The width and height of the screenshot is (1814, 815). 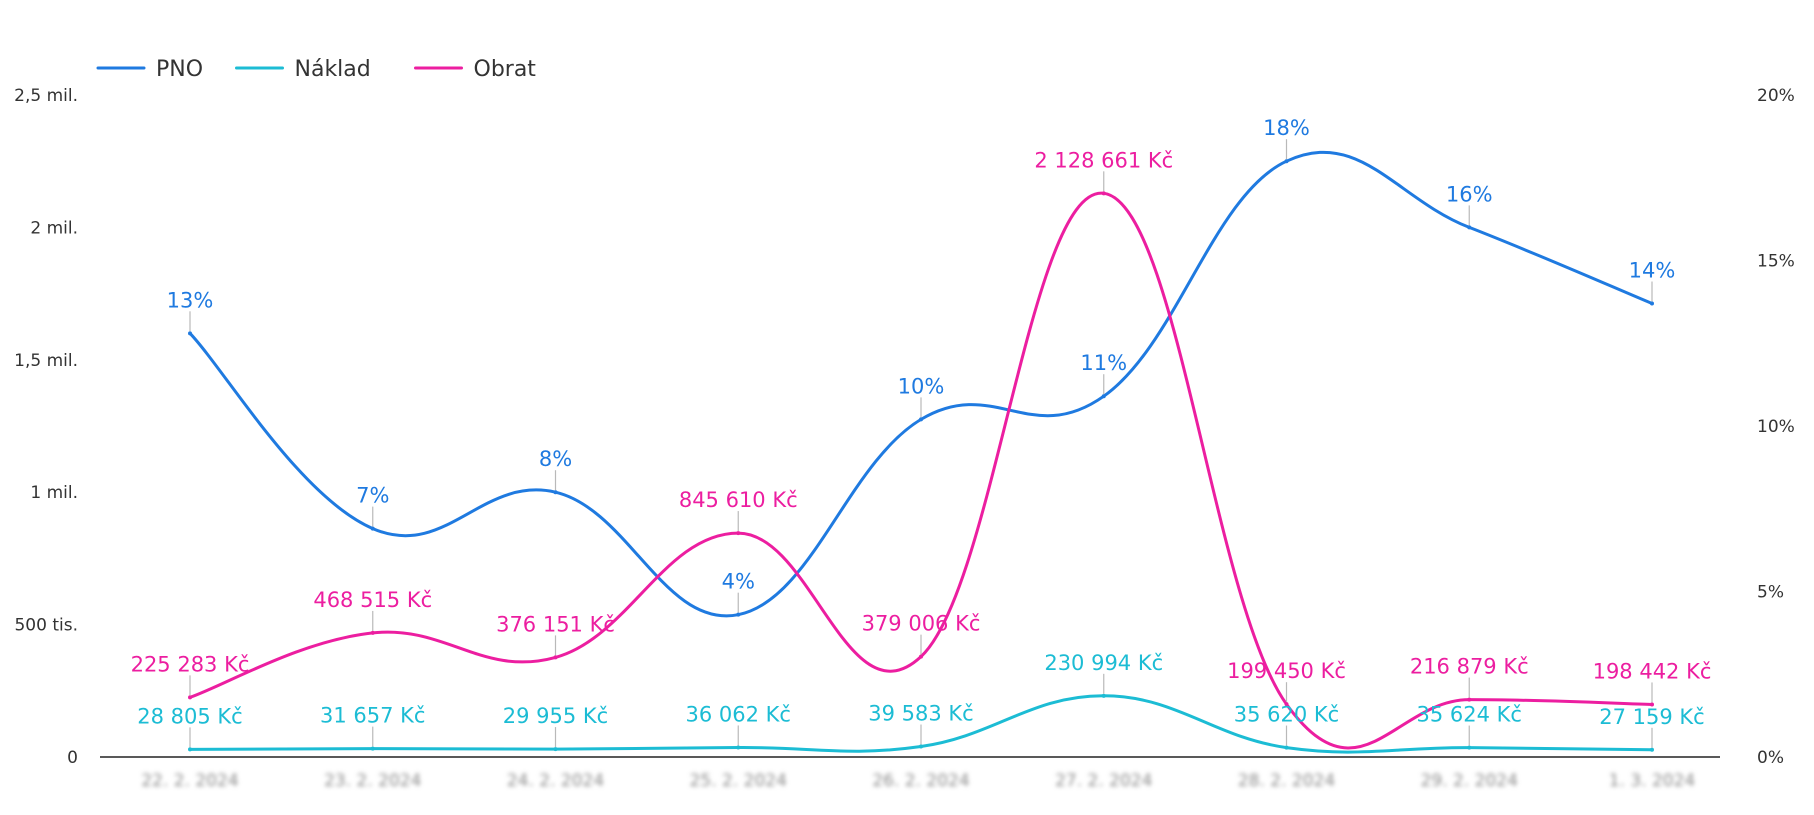 What do you see at coordinates (1651, 717) in the screenshot?
I see `data-label-naklad: 27 159 Kč` at bounding box center [1651, 717].